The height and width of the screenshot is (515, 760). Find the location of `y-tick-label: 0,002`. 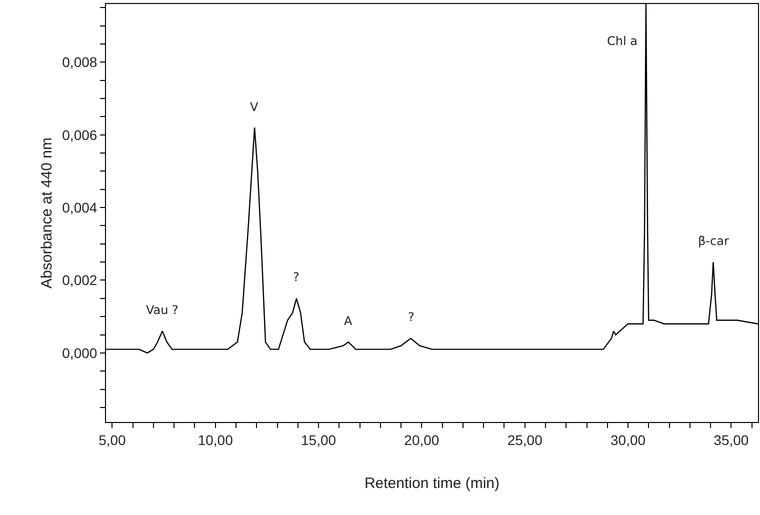

y-tick-label: 0,002 is located at coordinates (80, 280).